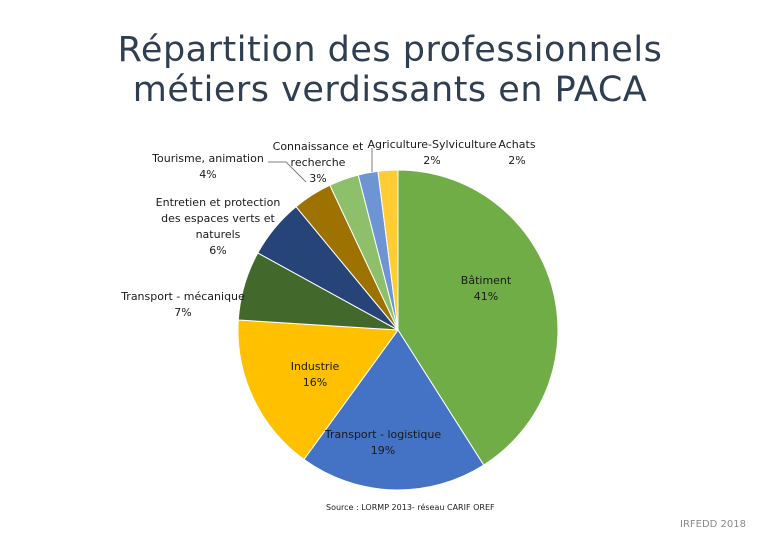 Image resolution: width=780 pixels, height=540 pixels. Describe the element at coordinates (486, 280) in the screenshot. I see `slice-label-line: Bâtiment` at that location.